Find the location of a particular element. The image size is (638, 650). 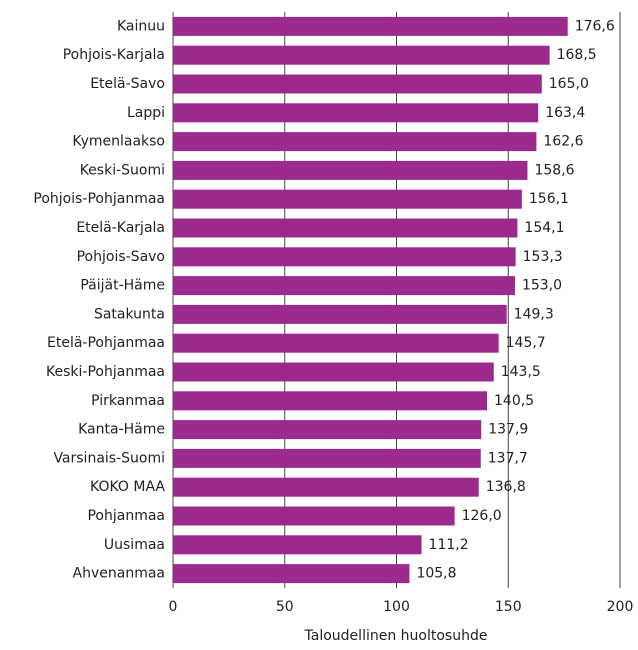

y-tick-label: Pohjois-Karjala is located at coordinates (114, 55).